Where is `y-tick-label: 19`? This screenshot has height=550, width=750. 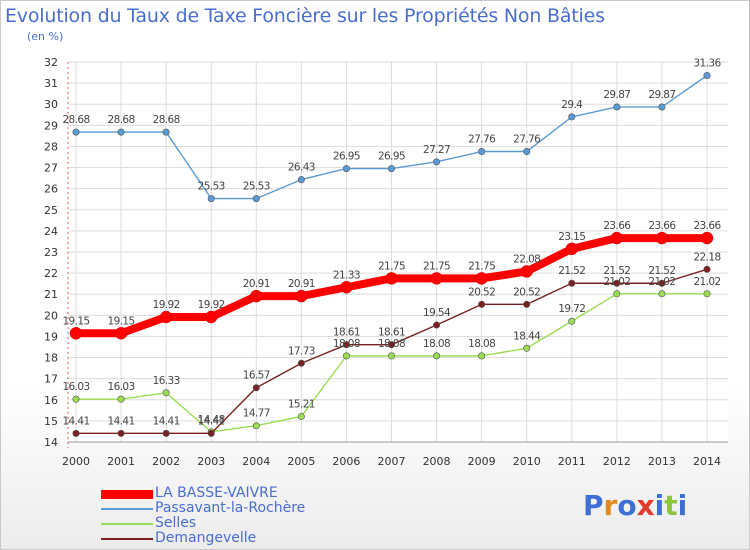
y-tick-label: 19 is located at coordinates (51, 336).